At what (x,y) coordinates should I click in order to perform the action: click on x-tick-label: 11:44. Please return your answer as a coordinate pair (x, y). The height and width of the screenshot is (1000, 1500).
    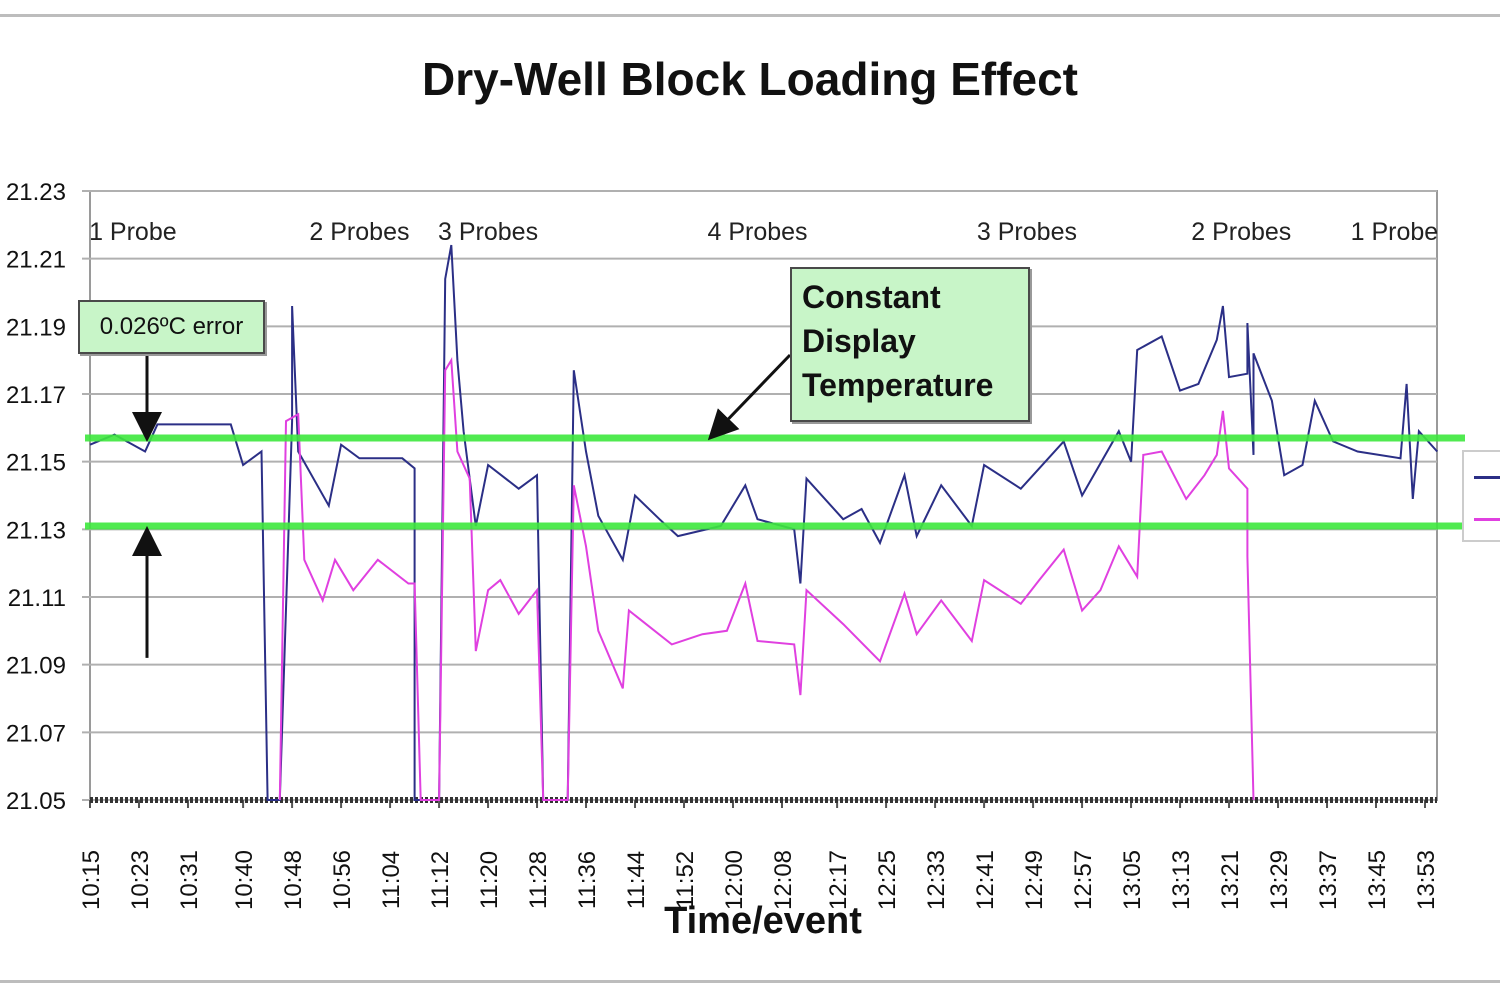
    Looking at the image, I should click on (636, 880).